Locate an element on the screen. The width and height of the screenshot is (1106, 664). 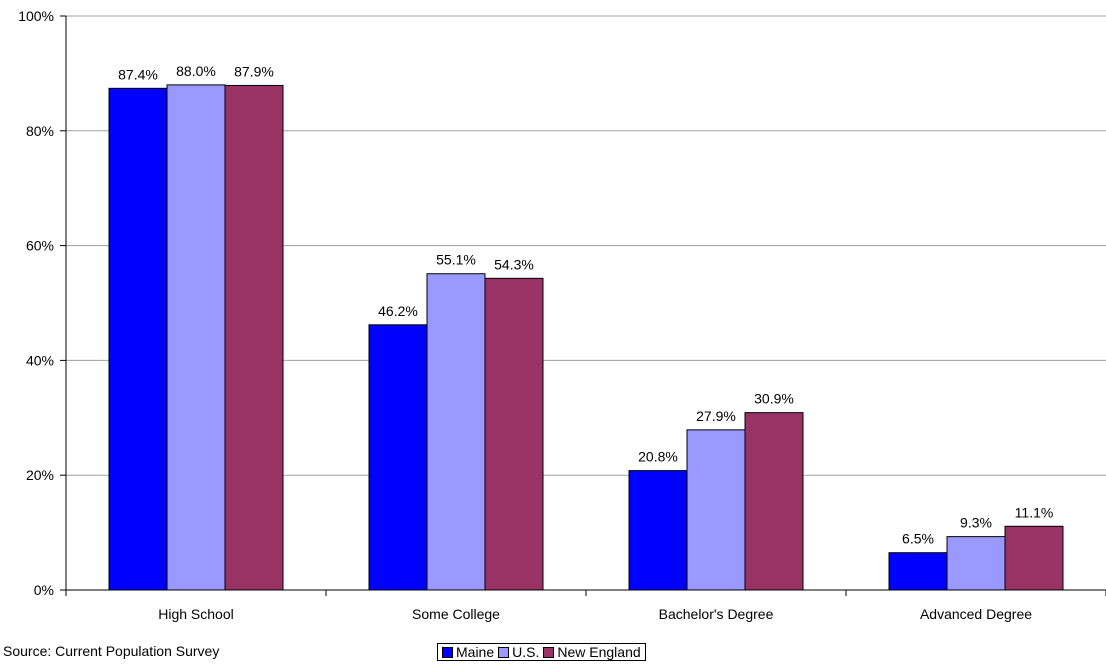
legend-item-maine: Maine is located at coordinates (468, 652).